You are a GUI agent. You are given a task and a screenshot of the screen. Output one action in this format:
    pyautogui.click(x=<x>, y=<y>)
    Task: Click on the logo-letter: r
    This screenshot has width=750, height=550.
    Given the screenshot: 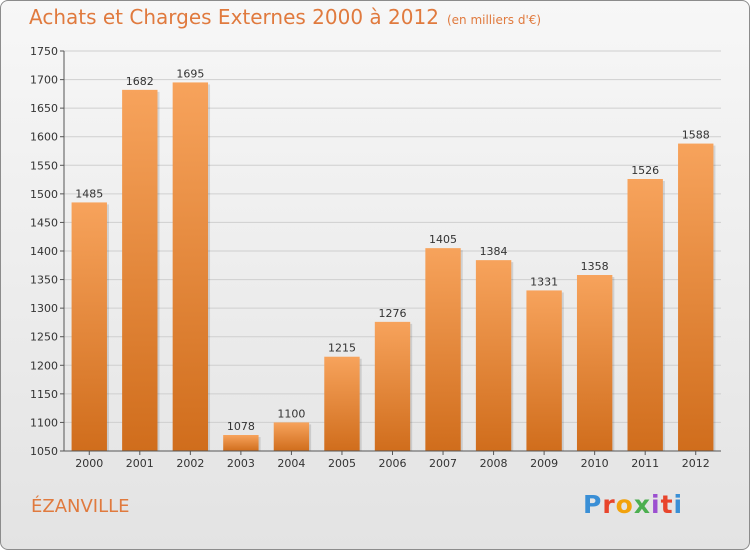 What is the action you would take?
    pyautogui.click(x=609, y=504)
    